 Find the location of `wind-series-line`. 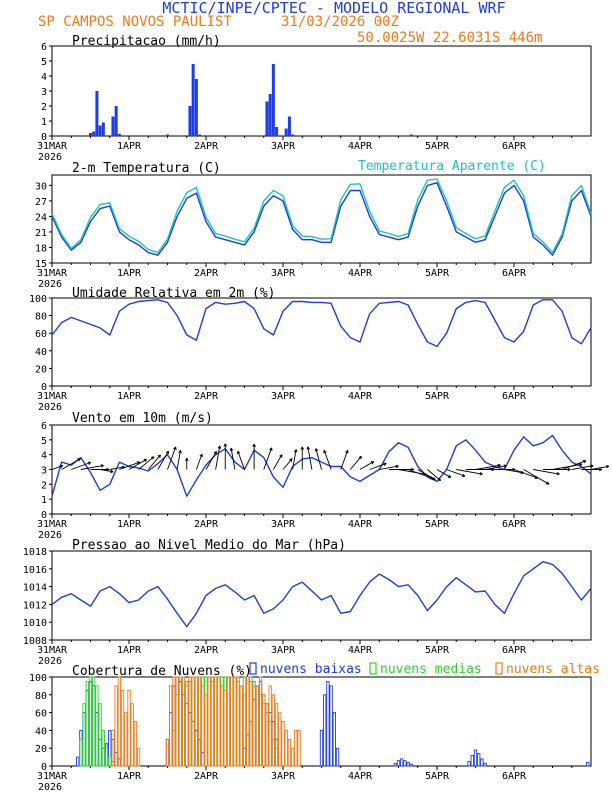

wind-series-line is located at coordinates (321, 465).